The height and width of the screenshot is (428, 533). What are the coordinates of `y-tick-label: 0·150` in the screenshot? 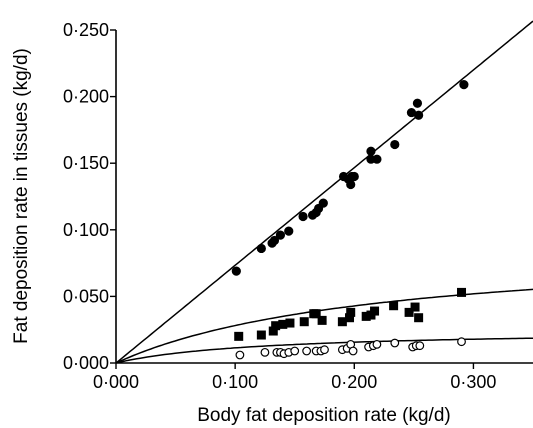 It's located at (86, 163).